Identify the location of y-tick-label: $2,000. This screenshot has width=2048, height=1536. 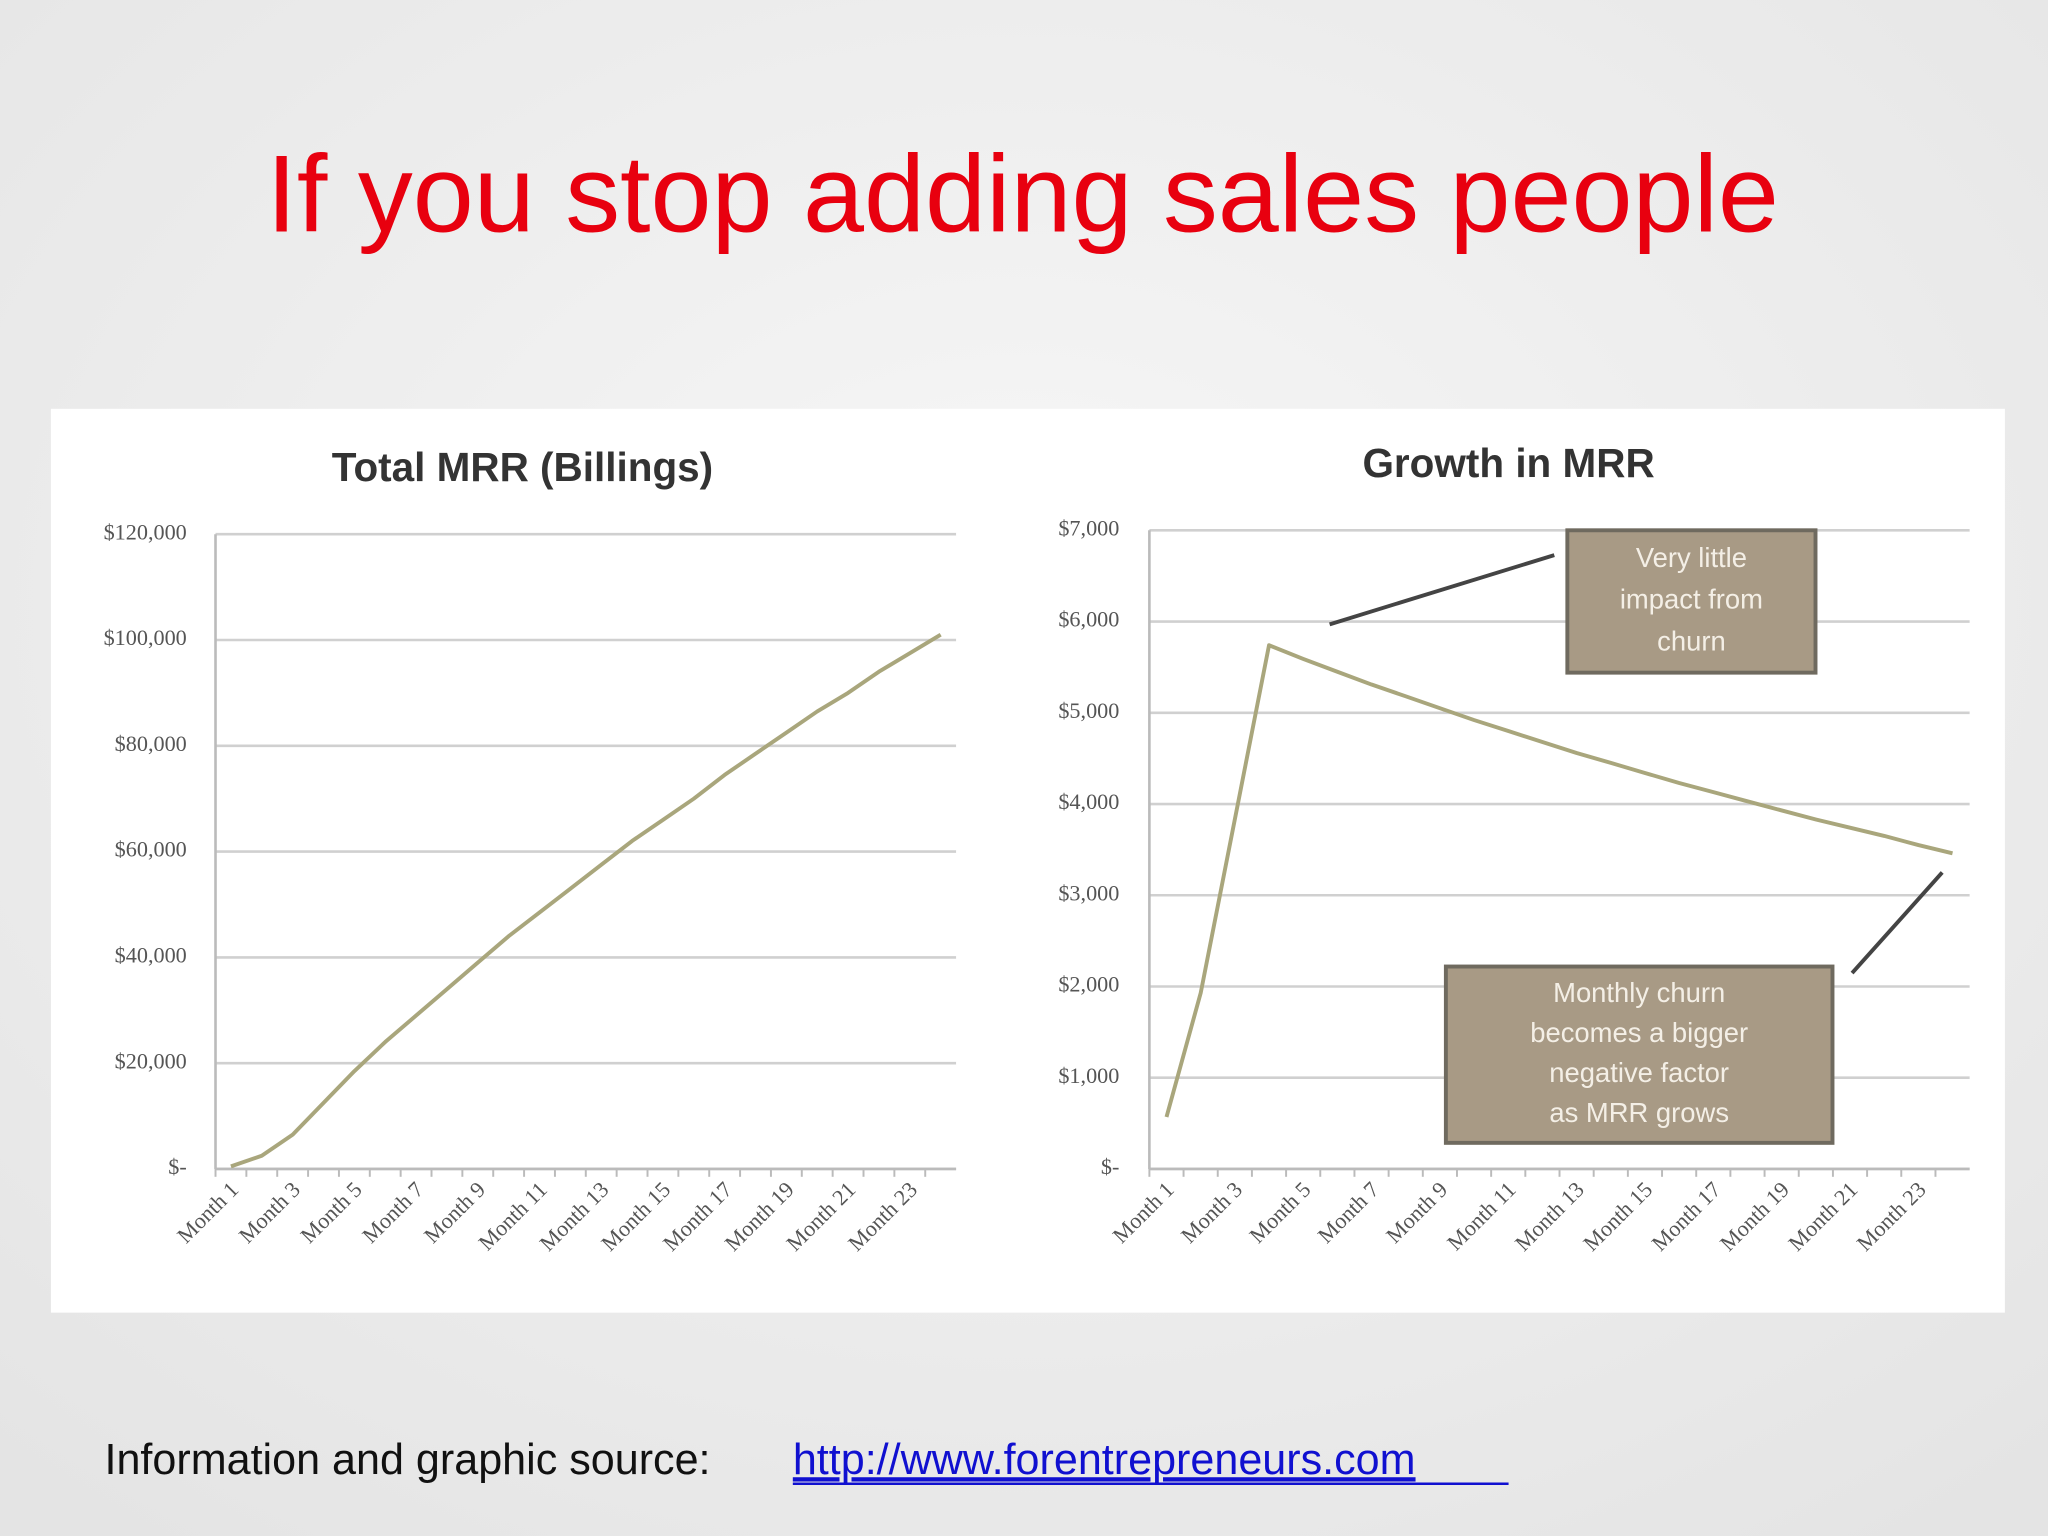
(1088, 984).